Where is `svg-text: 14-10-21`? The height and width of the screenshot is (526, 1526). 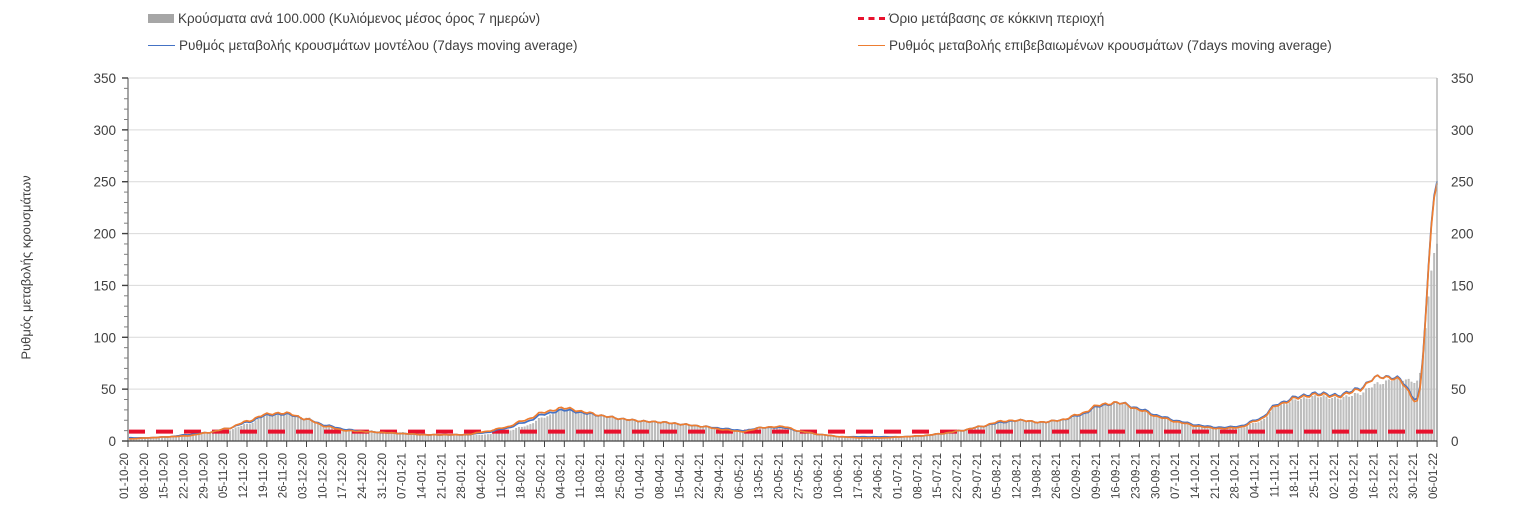
svg-text: 14-10-21 is located at coordinates (1196, 476).